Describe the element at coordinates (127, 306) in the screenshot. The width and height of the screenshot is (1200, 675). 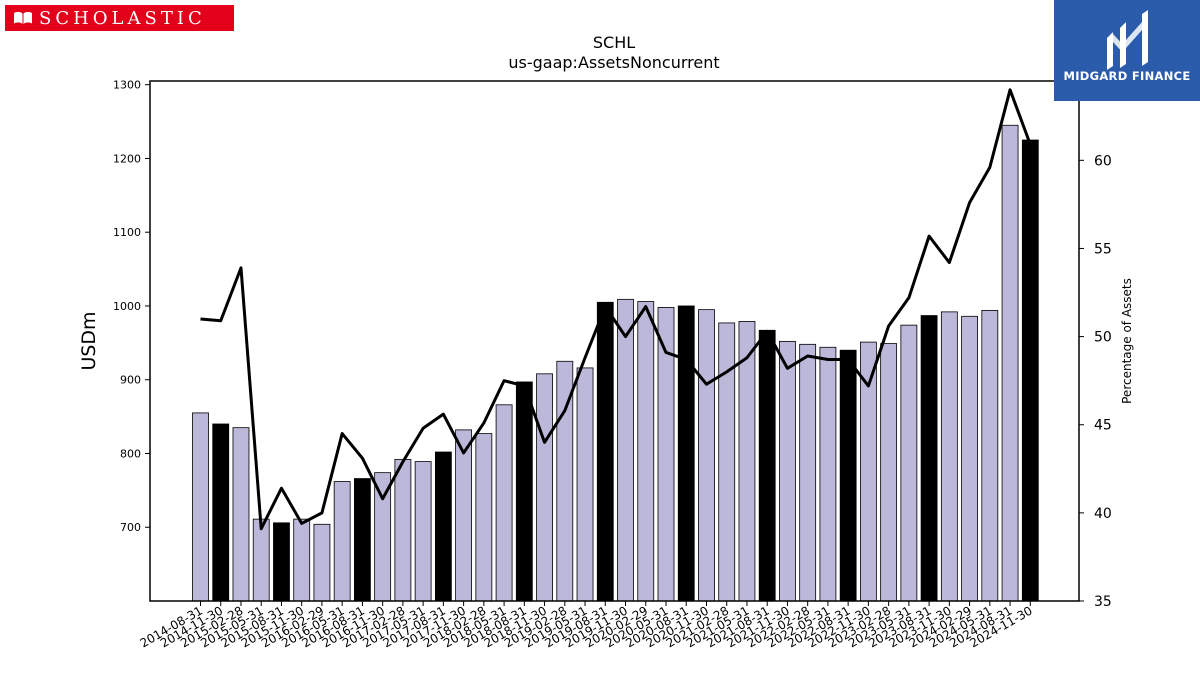
I see `y-tick-label: 1000` at that location.